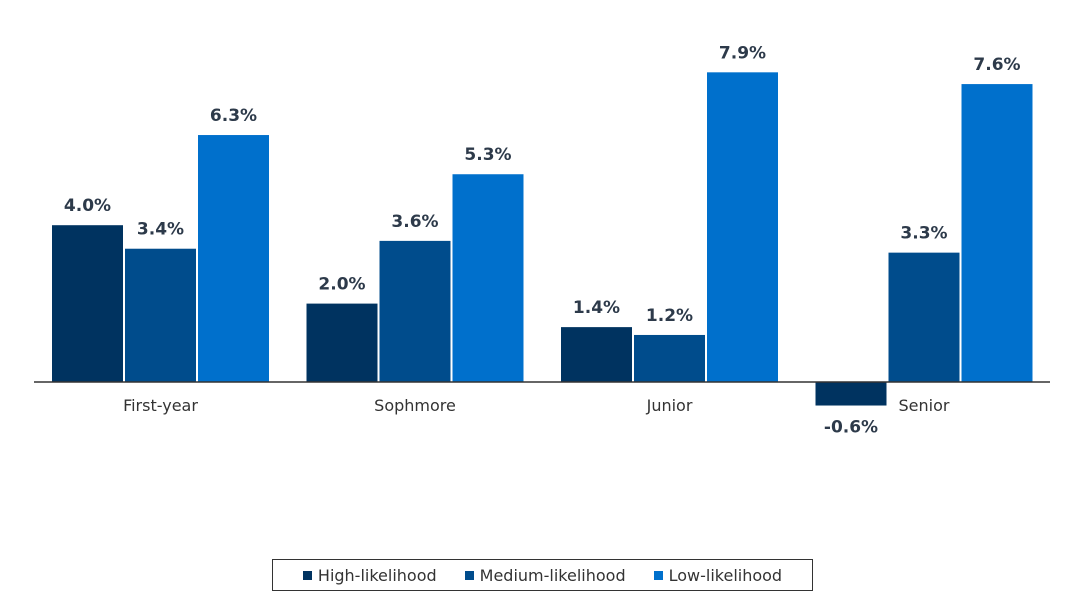 The height and width of the screenshot is (605, 1088). Describe the element at coordinates (997, 233) in the screenshot. I see `bar-low-likelihood-senior` at that location.